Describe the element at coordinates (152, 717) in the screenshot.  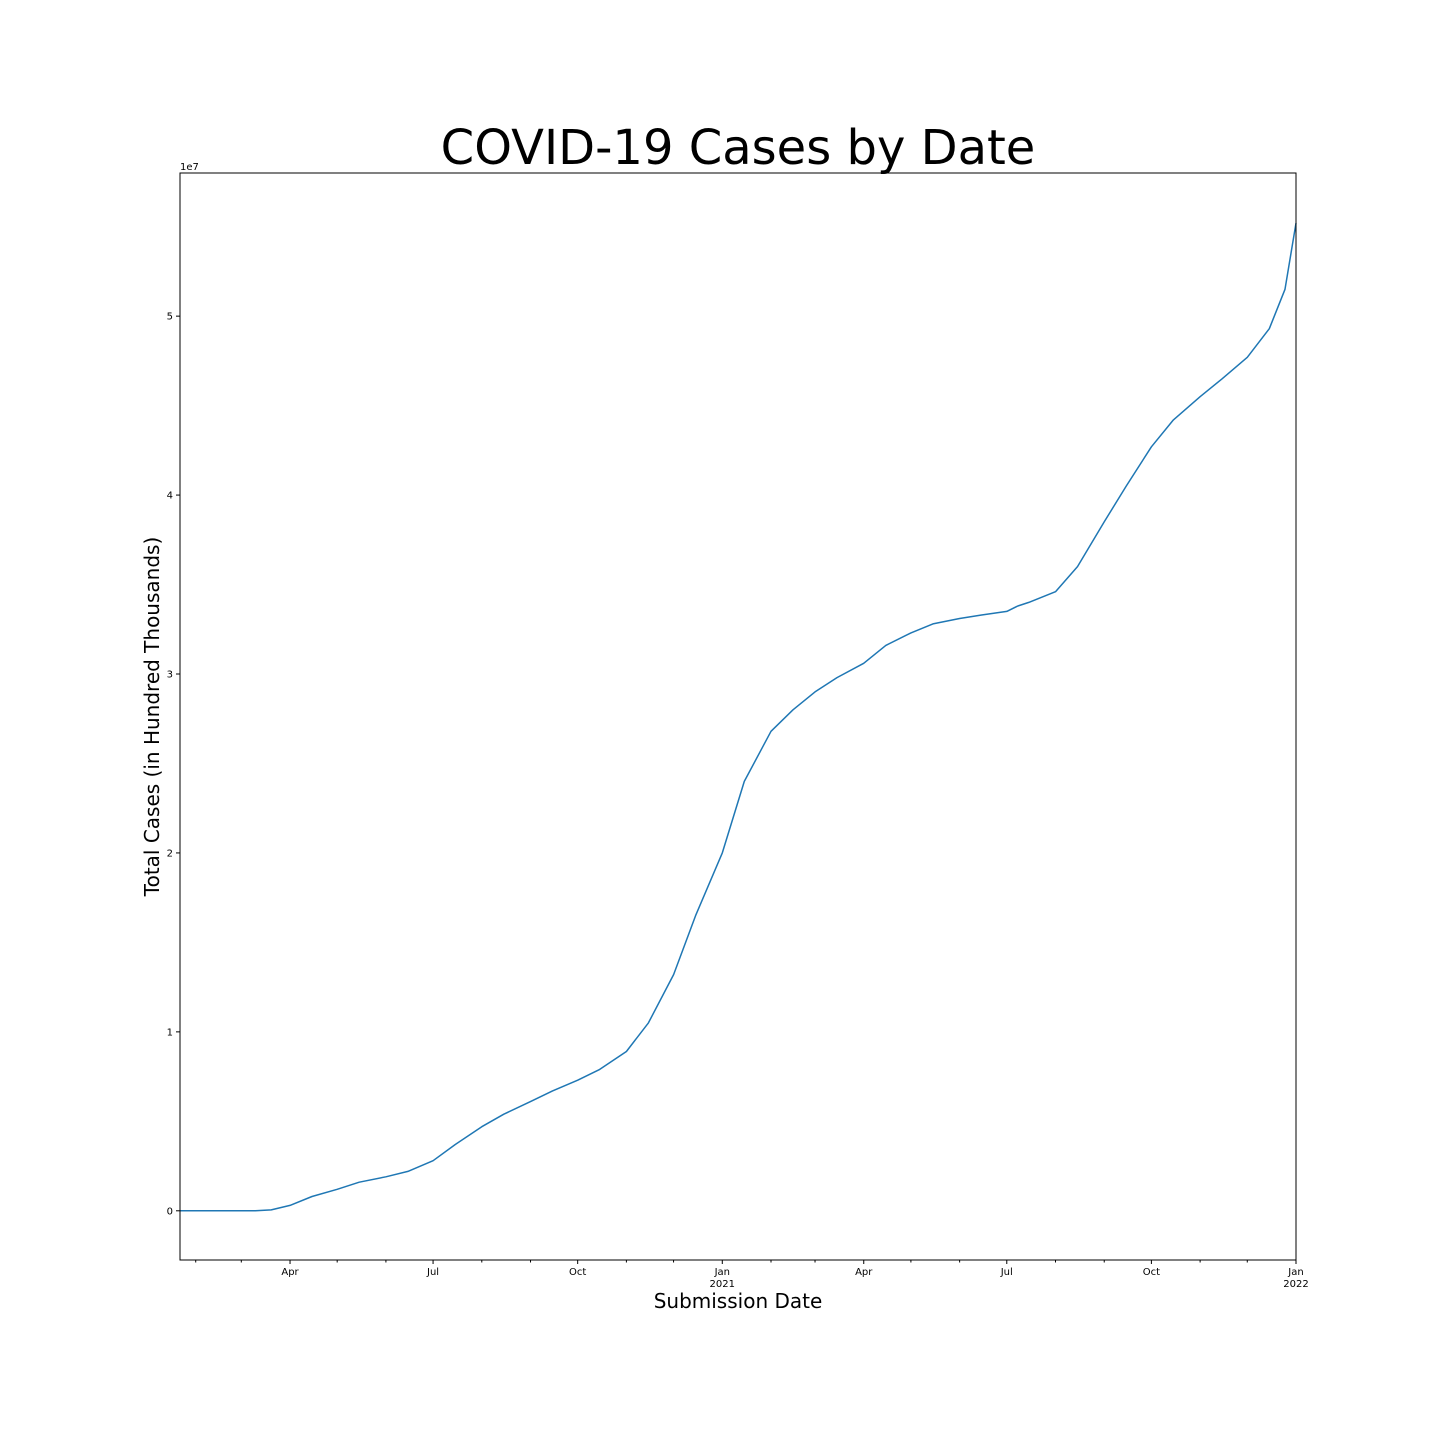
I see `y-axis-label: Total Cases (in Hundred Thousands)` at that location.